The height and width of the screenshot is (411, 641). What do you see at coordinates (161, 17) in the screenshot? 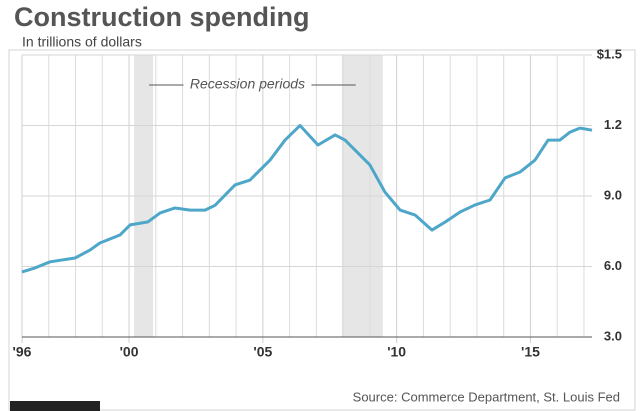
I see `chart-title: Construction spending` at bounding box center [161, 17].